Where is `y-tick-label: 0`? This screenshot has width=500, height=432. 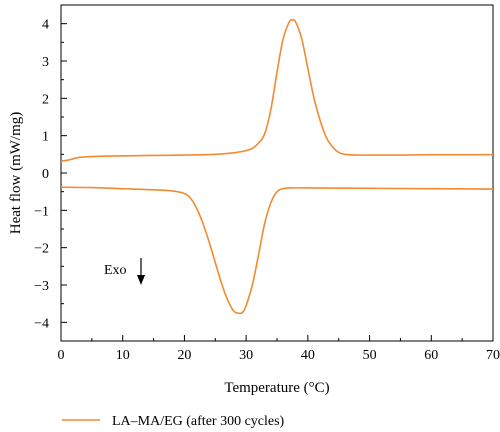 y-tick-label: 0 is located at coordinates (45, 174).